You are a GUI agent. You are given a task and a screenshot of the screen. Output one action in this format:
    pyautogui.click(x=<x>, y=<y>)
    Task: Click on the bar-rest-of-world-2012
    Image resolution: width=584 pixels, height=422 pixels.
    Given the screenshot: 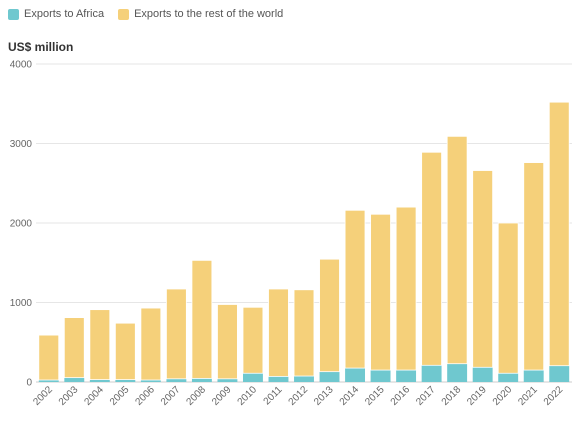 What is the action you would take?
    pyautogui.click(x=304, y=333)
    